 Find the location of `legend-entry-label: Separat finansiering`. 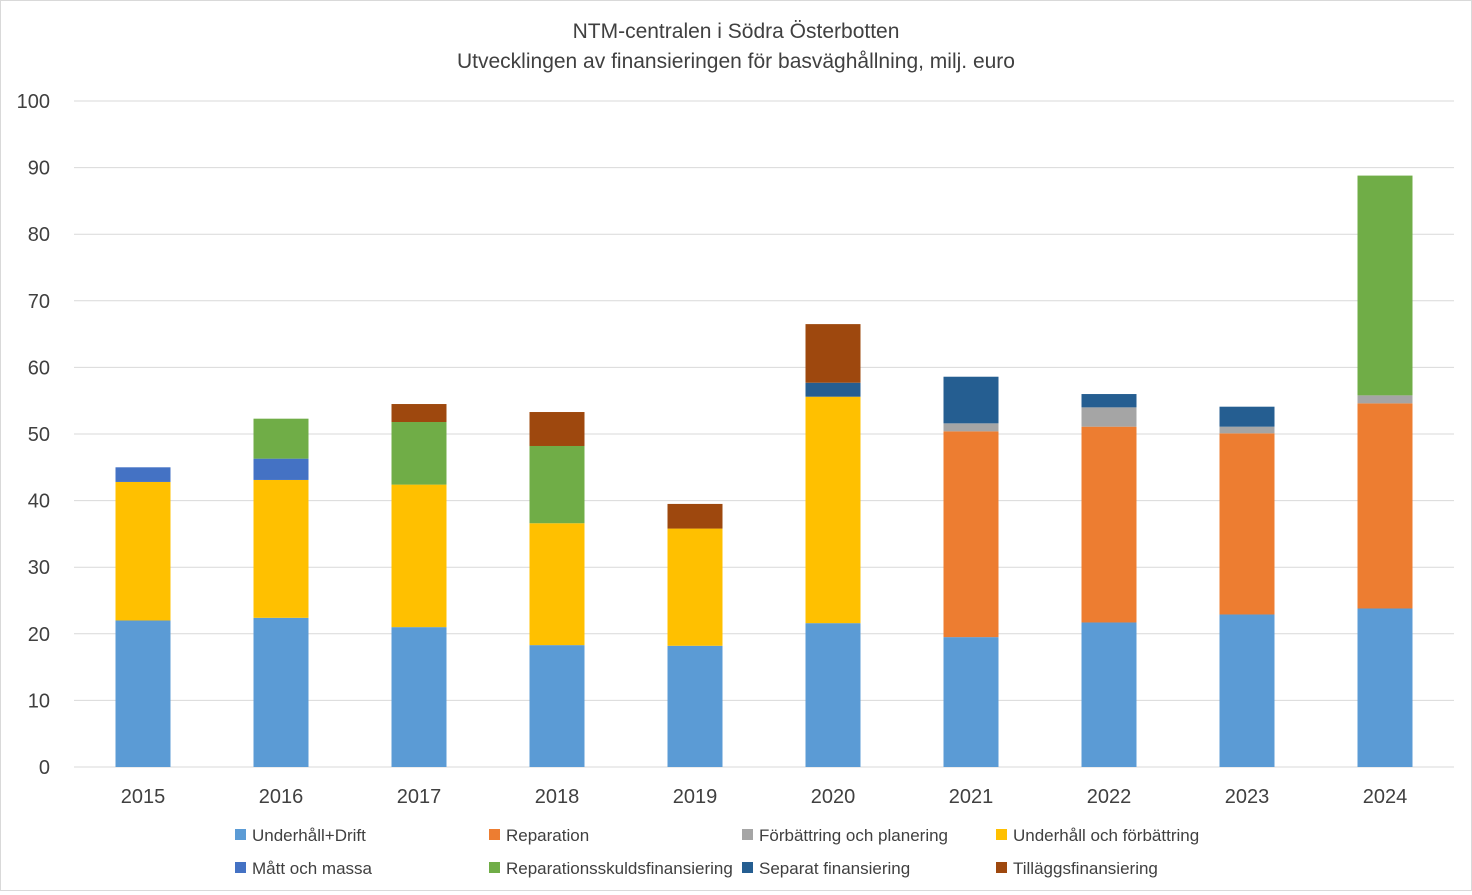

legend-entry-label: Separat finansiering is located at coordinates (834, 868).